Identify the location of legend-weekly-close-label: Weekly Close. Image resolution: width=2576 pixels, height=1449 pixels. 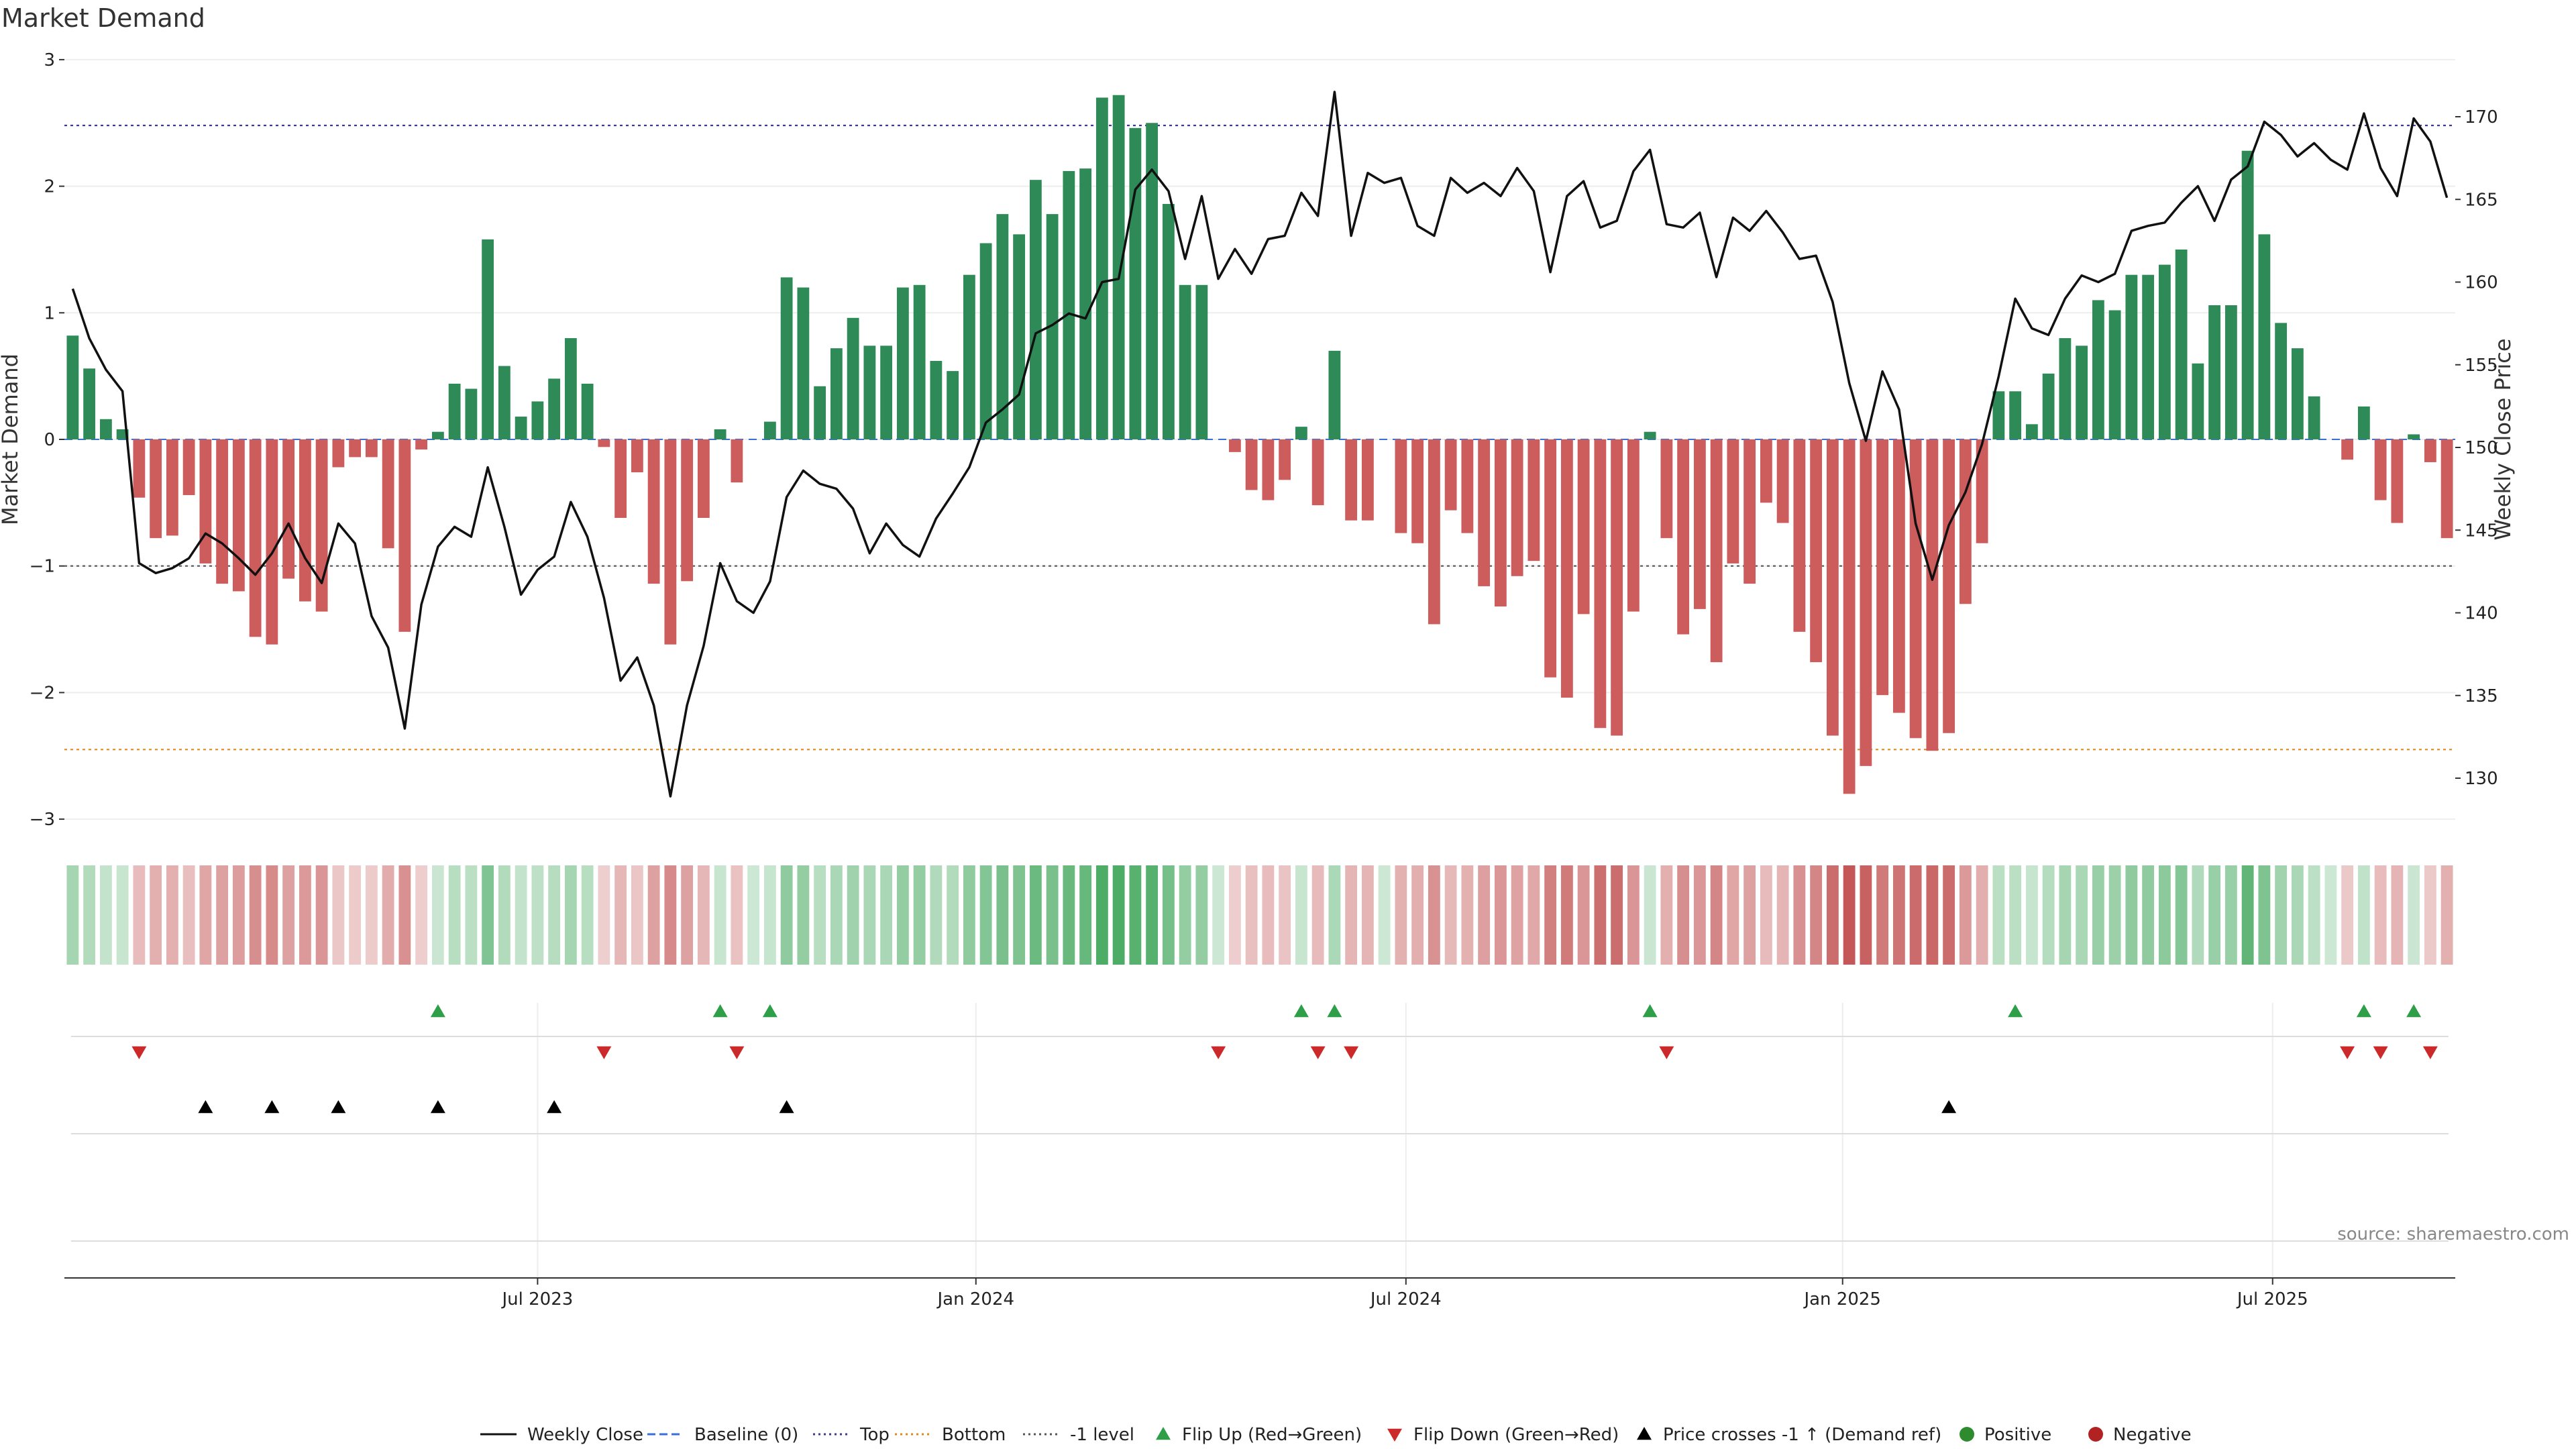
(585, 1435).